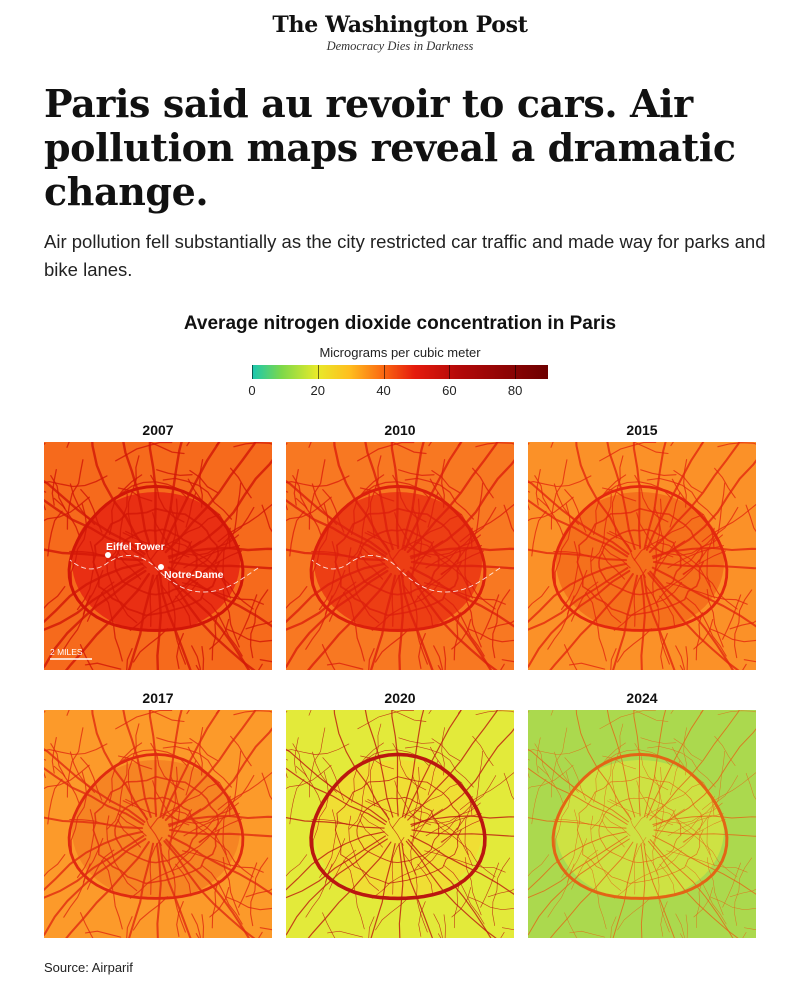 The width and height of the screenshot is (800, 1000). I want to click on eiffel-tower-label: Eiffel Tower, so click(135, 547).